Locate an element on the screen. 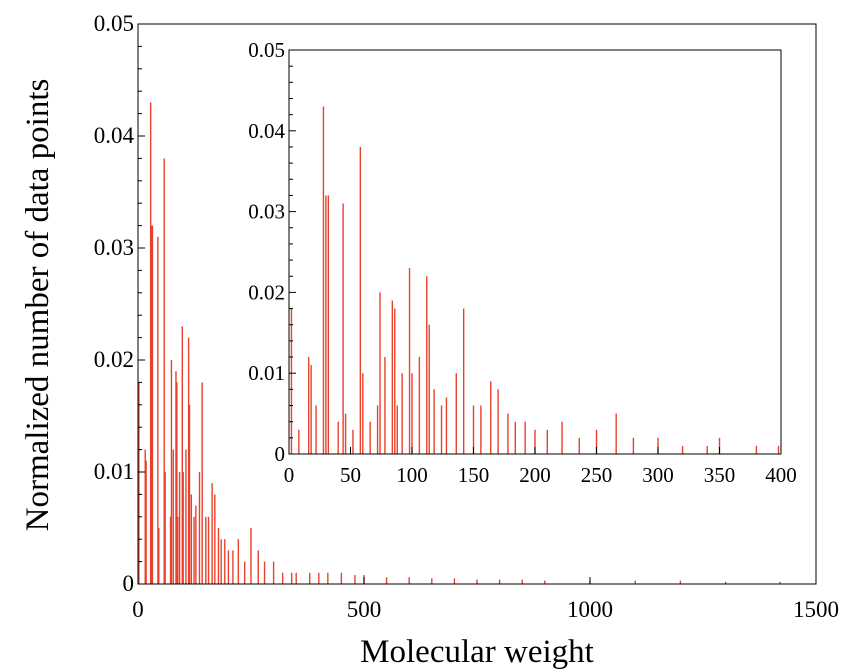  main-x-tick-label: 1000 is located at coordinates (590, 609).